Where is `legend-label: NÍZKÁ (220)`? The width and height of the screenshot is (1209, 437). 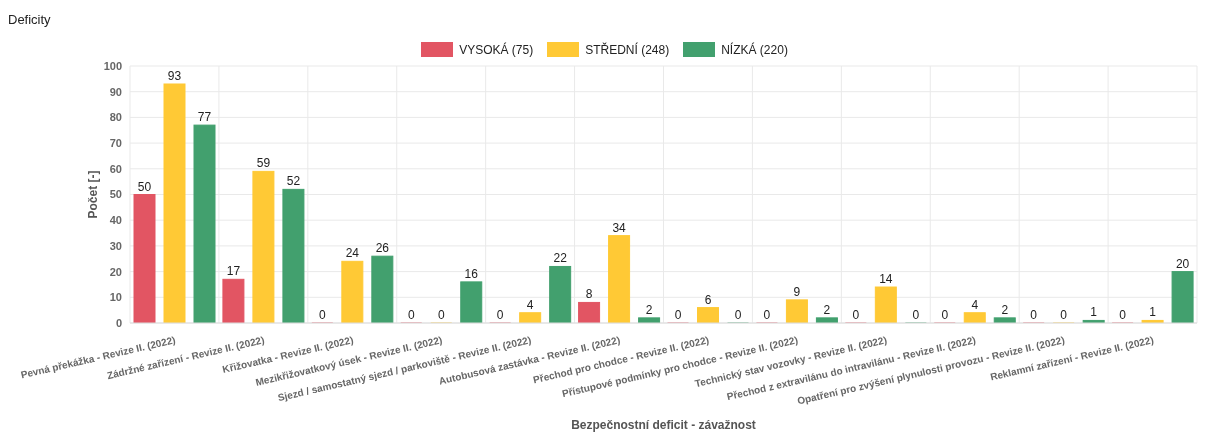 legend-label: NÍZKÁ (220) is located at coordinates (754, 49).